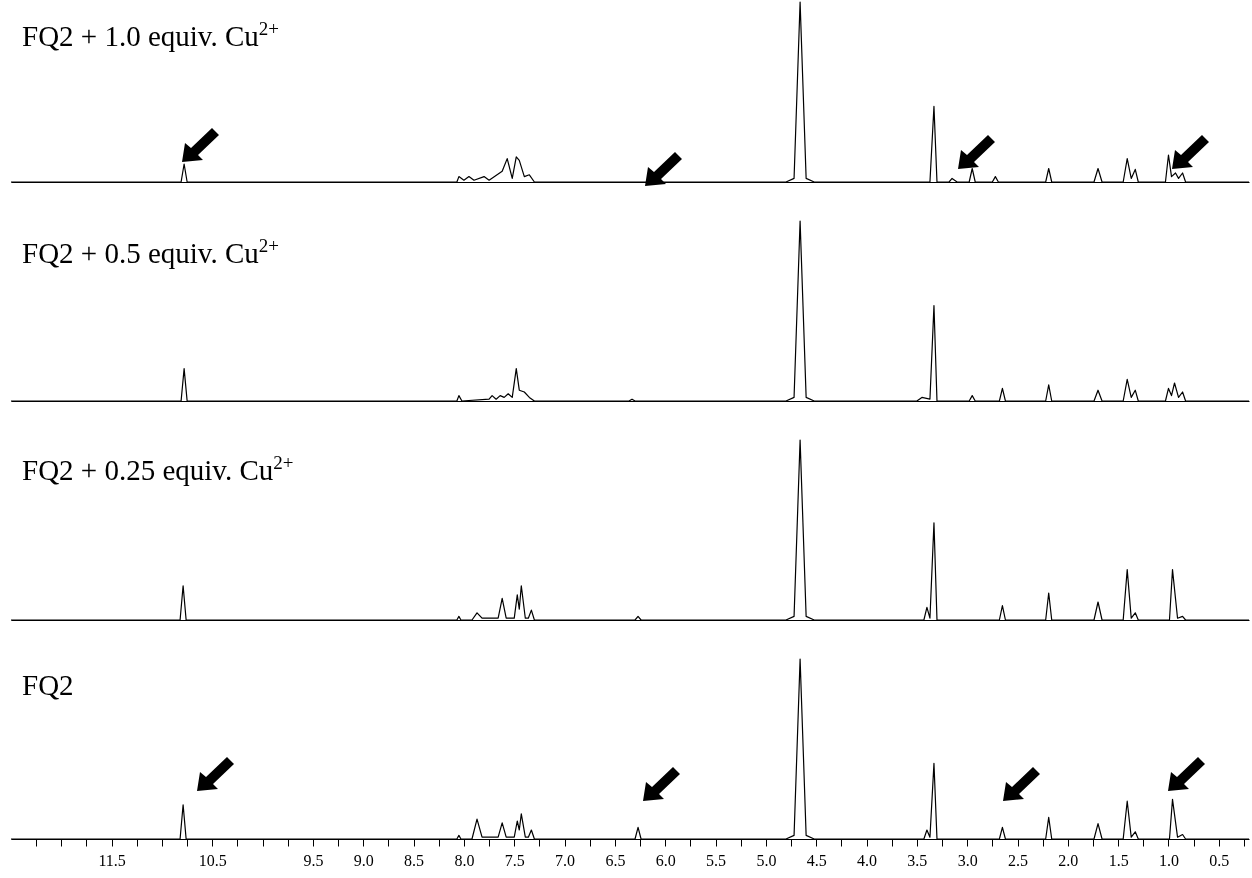 This screenshot has height=878, width=1252. Describe the element at coordinates (816, 860) in the screenshot. I see `x-tick-label: 4.5` at that location.